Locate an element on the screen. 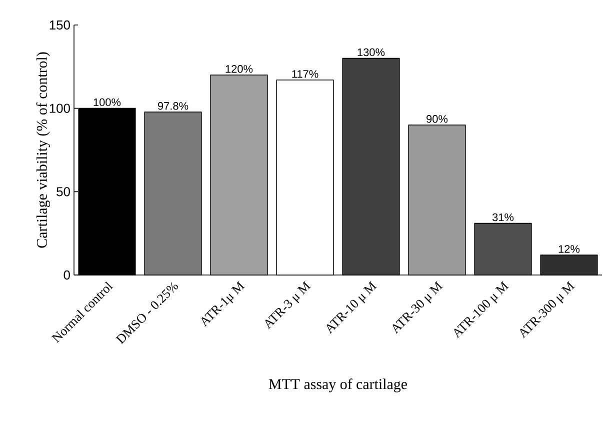  data-label: 100% is located at coordinates (107, 102).